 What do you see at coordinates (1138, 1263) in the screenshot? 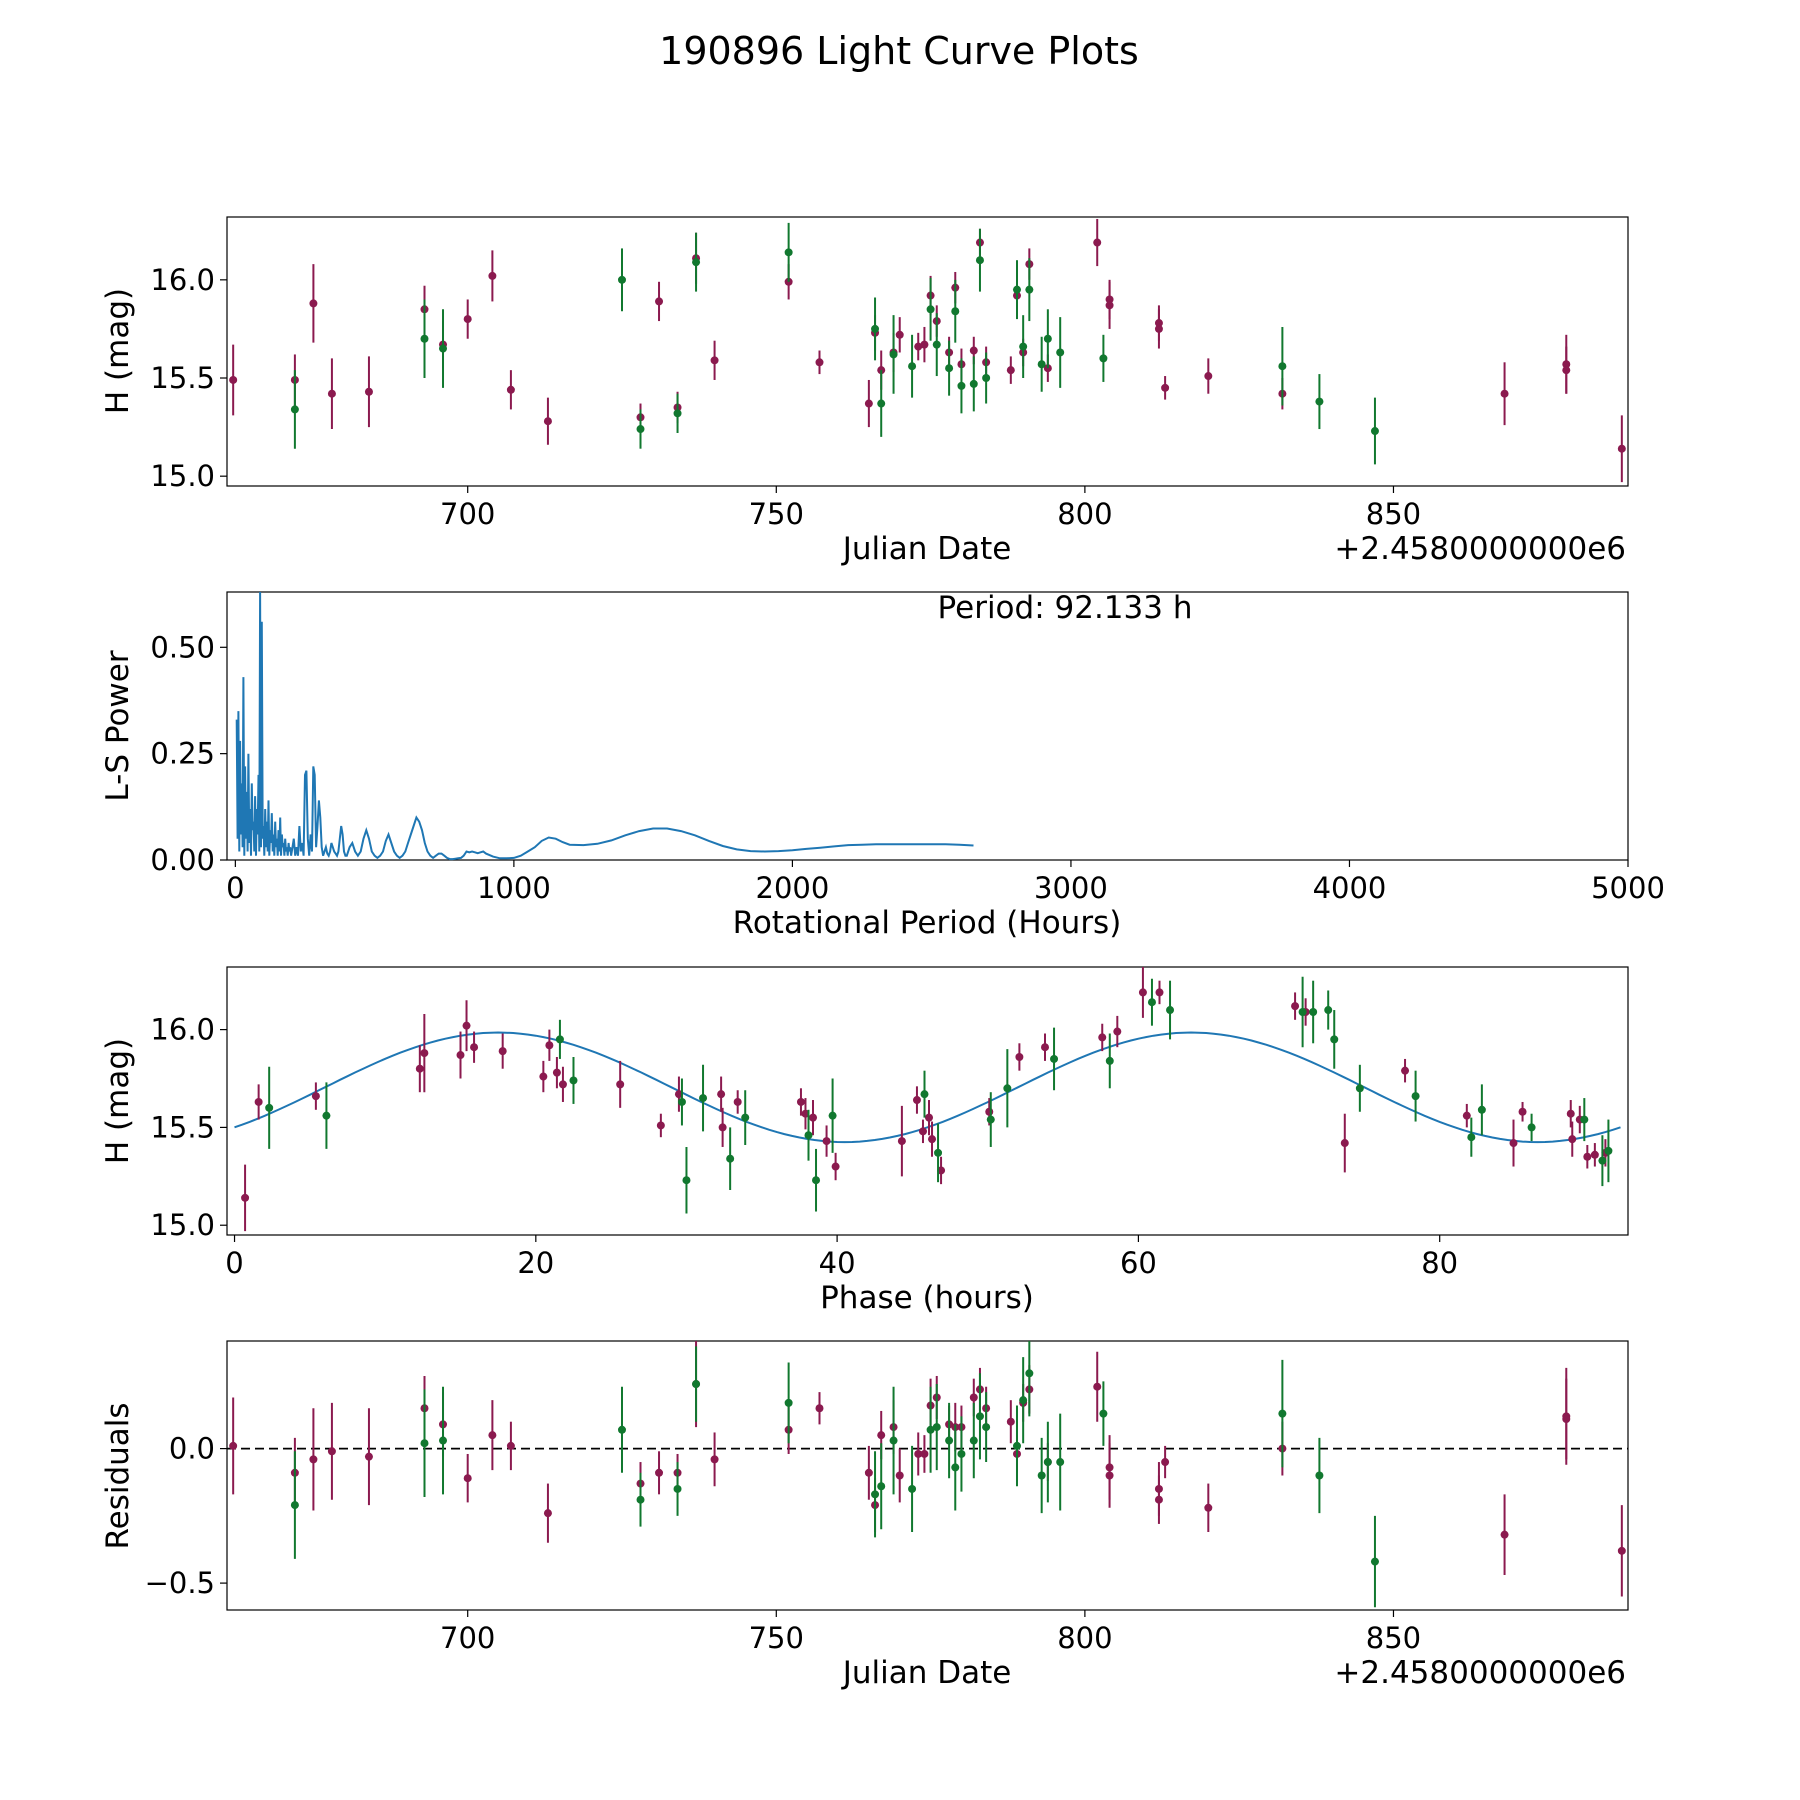
I see `phased-xtick-label: 60` at bounding box center [1138, 1263].